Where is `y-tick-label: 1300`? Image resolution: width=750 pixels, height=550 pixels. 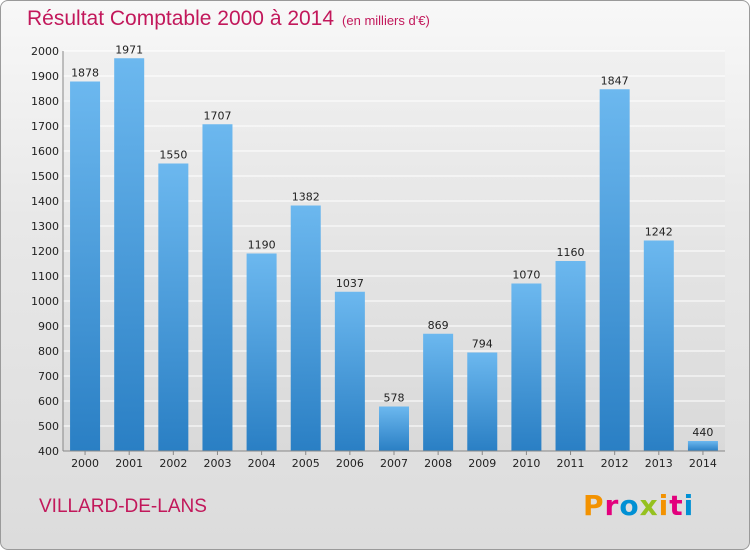 y-tick-label: 1300 is located at coordinates (45, 226).